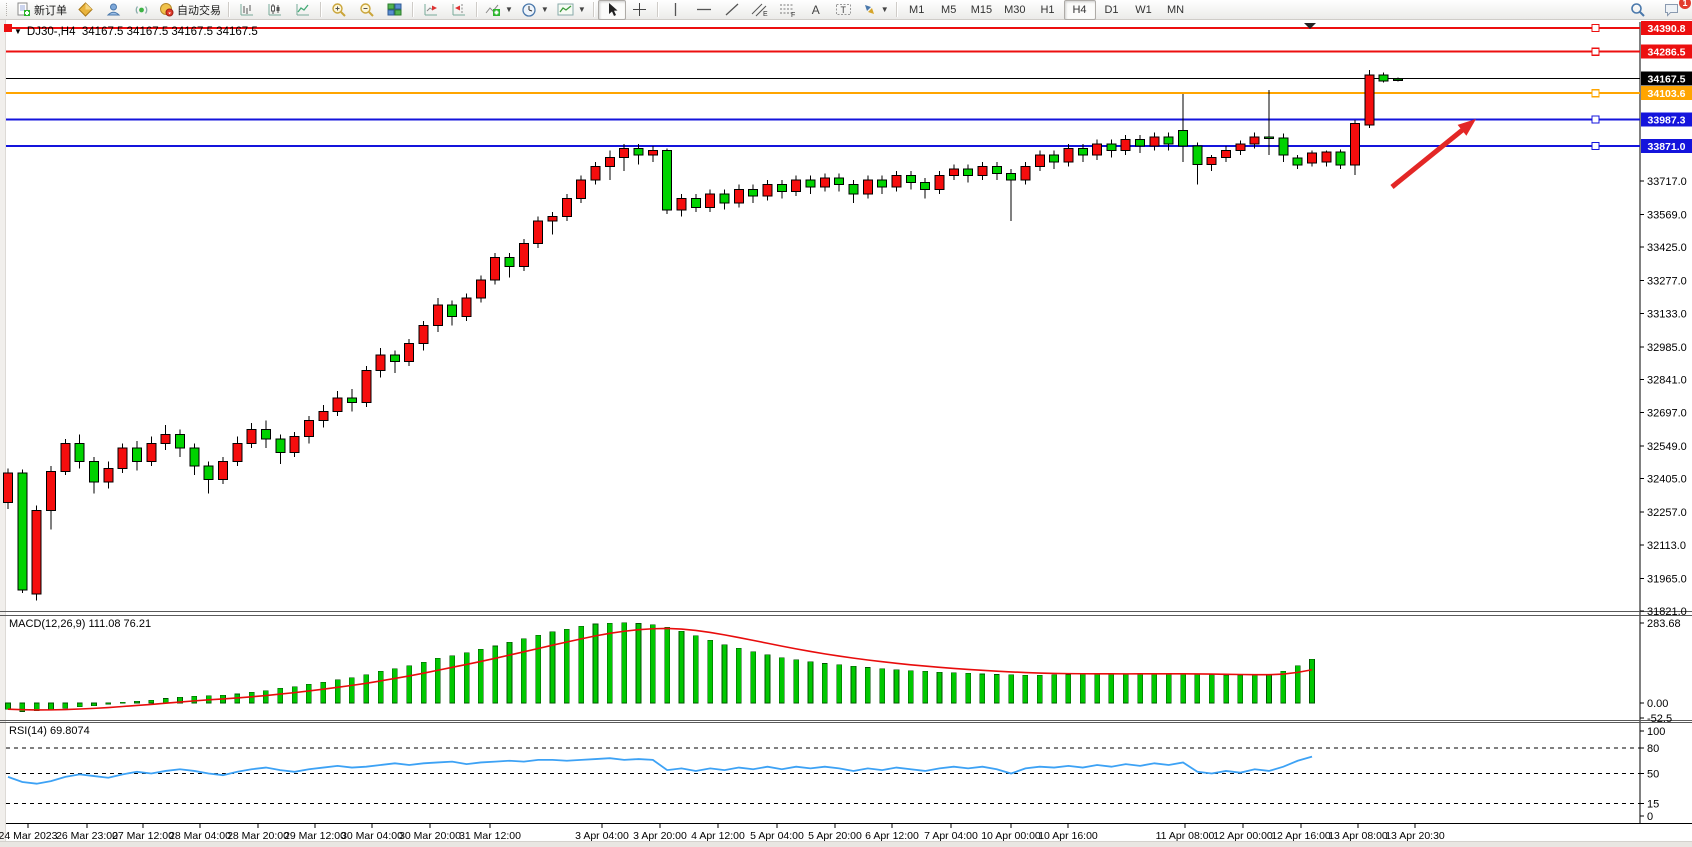  Describe the element at coordinates (571, 10) in the screenshot. I see `templates-button: ▼` at that location.